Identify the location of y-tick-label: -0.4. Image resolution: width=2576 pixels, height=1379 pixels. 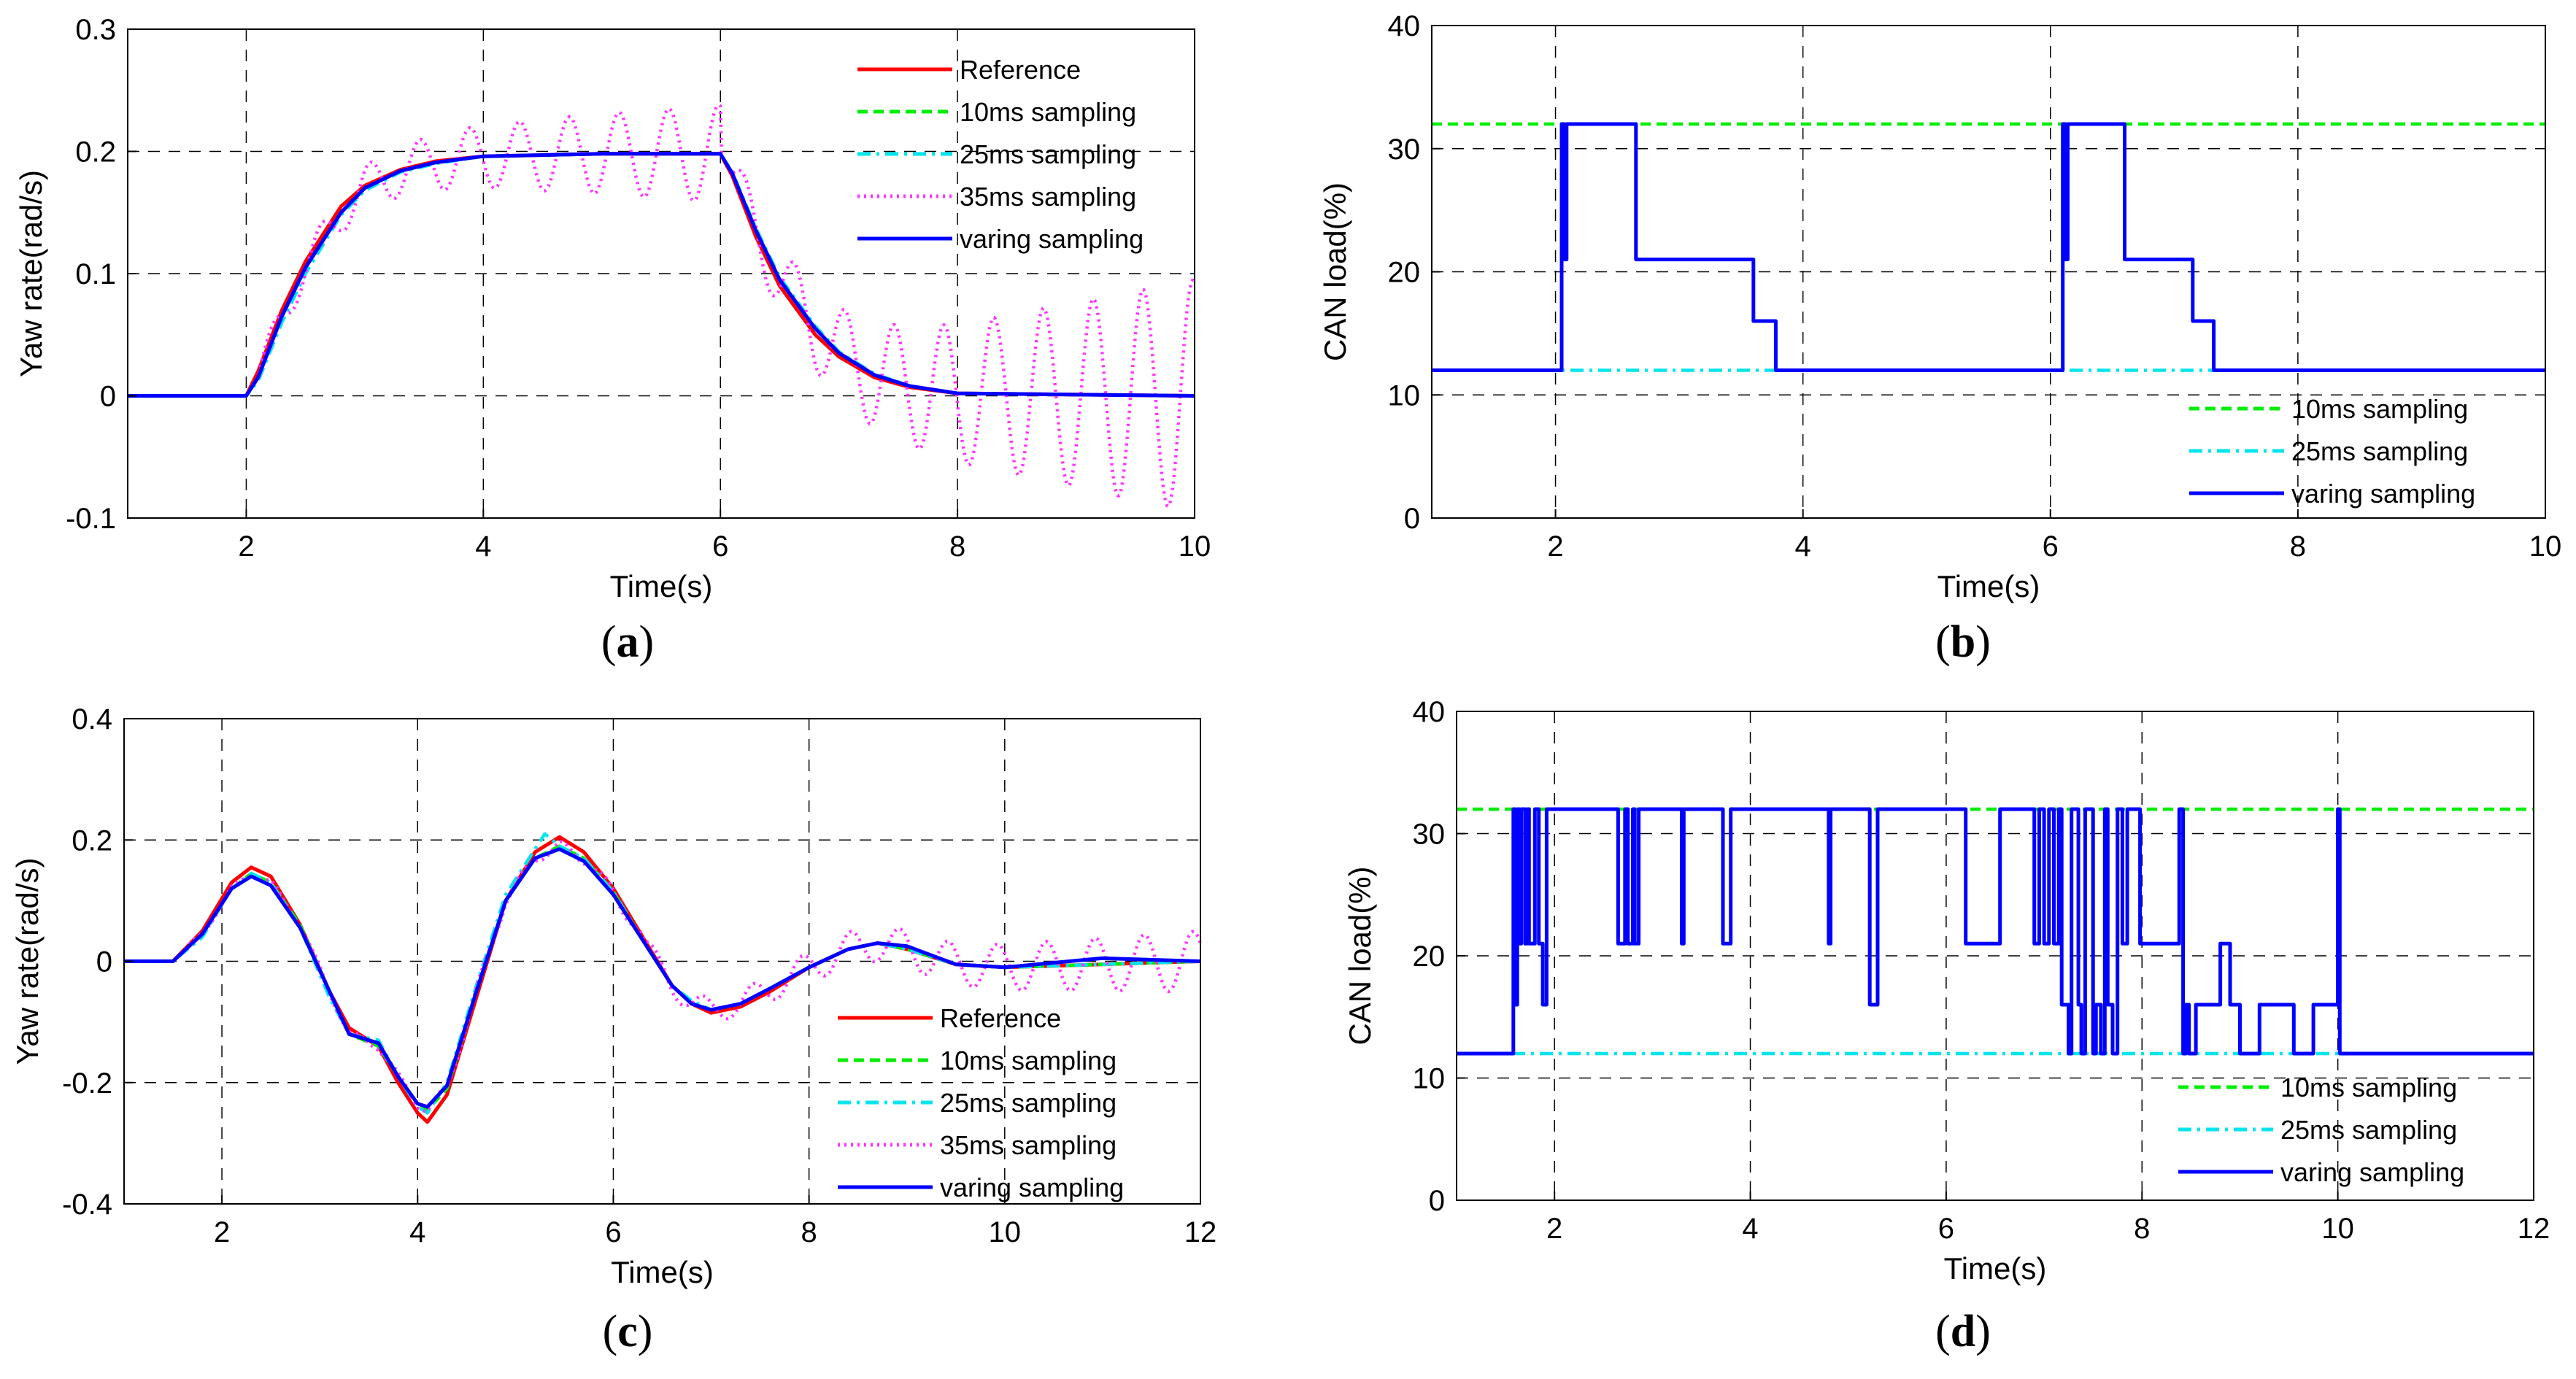
(87, 1205).